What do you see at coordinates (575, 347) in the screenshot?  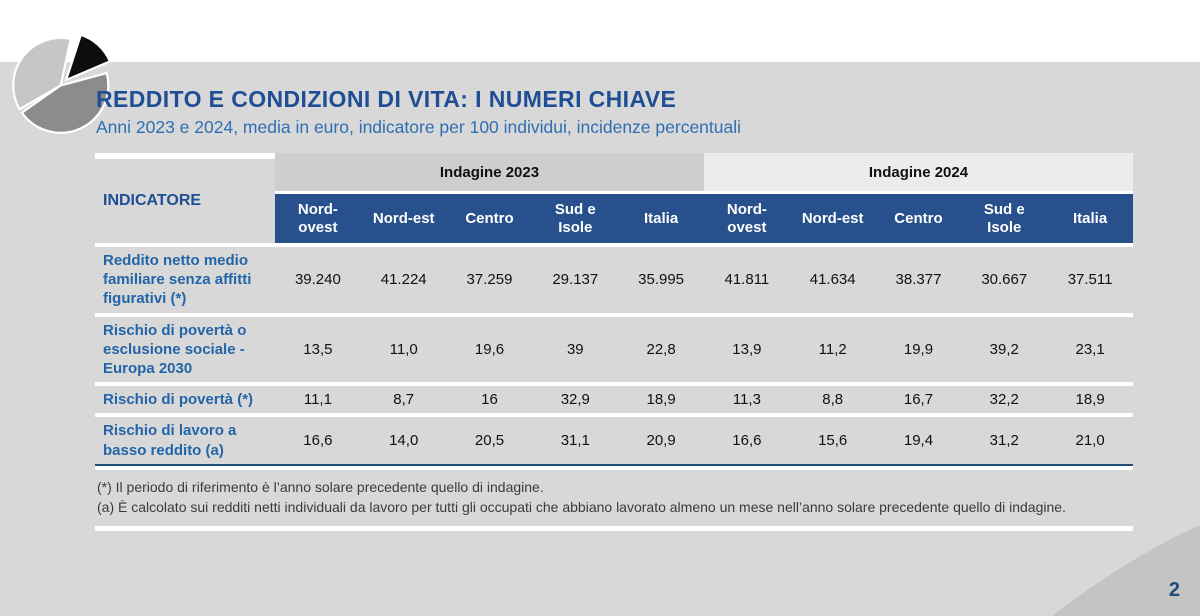 I see `value-cell: 39` at bounding box center [575, 347].